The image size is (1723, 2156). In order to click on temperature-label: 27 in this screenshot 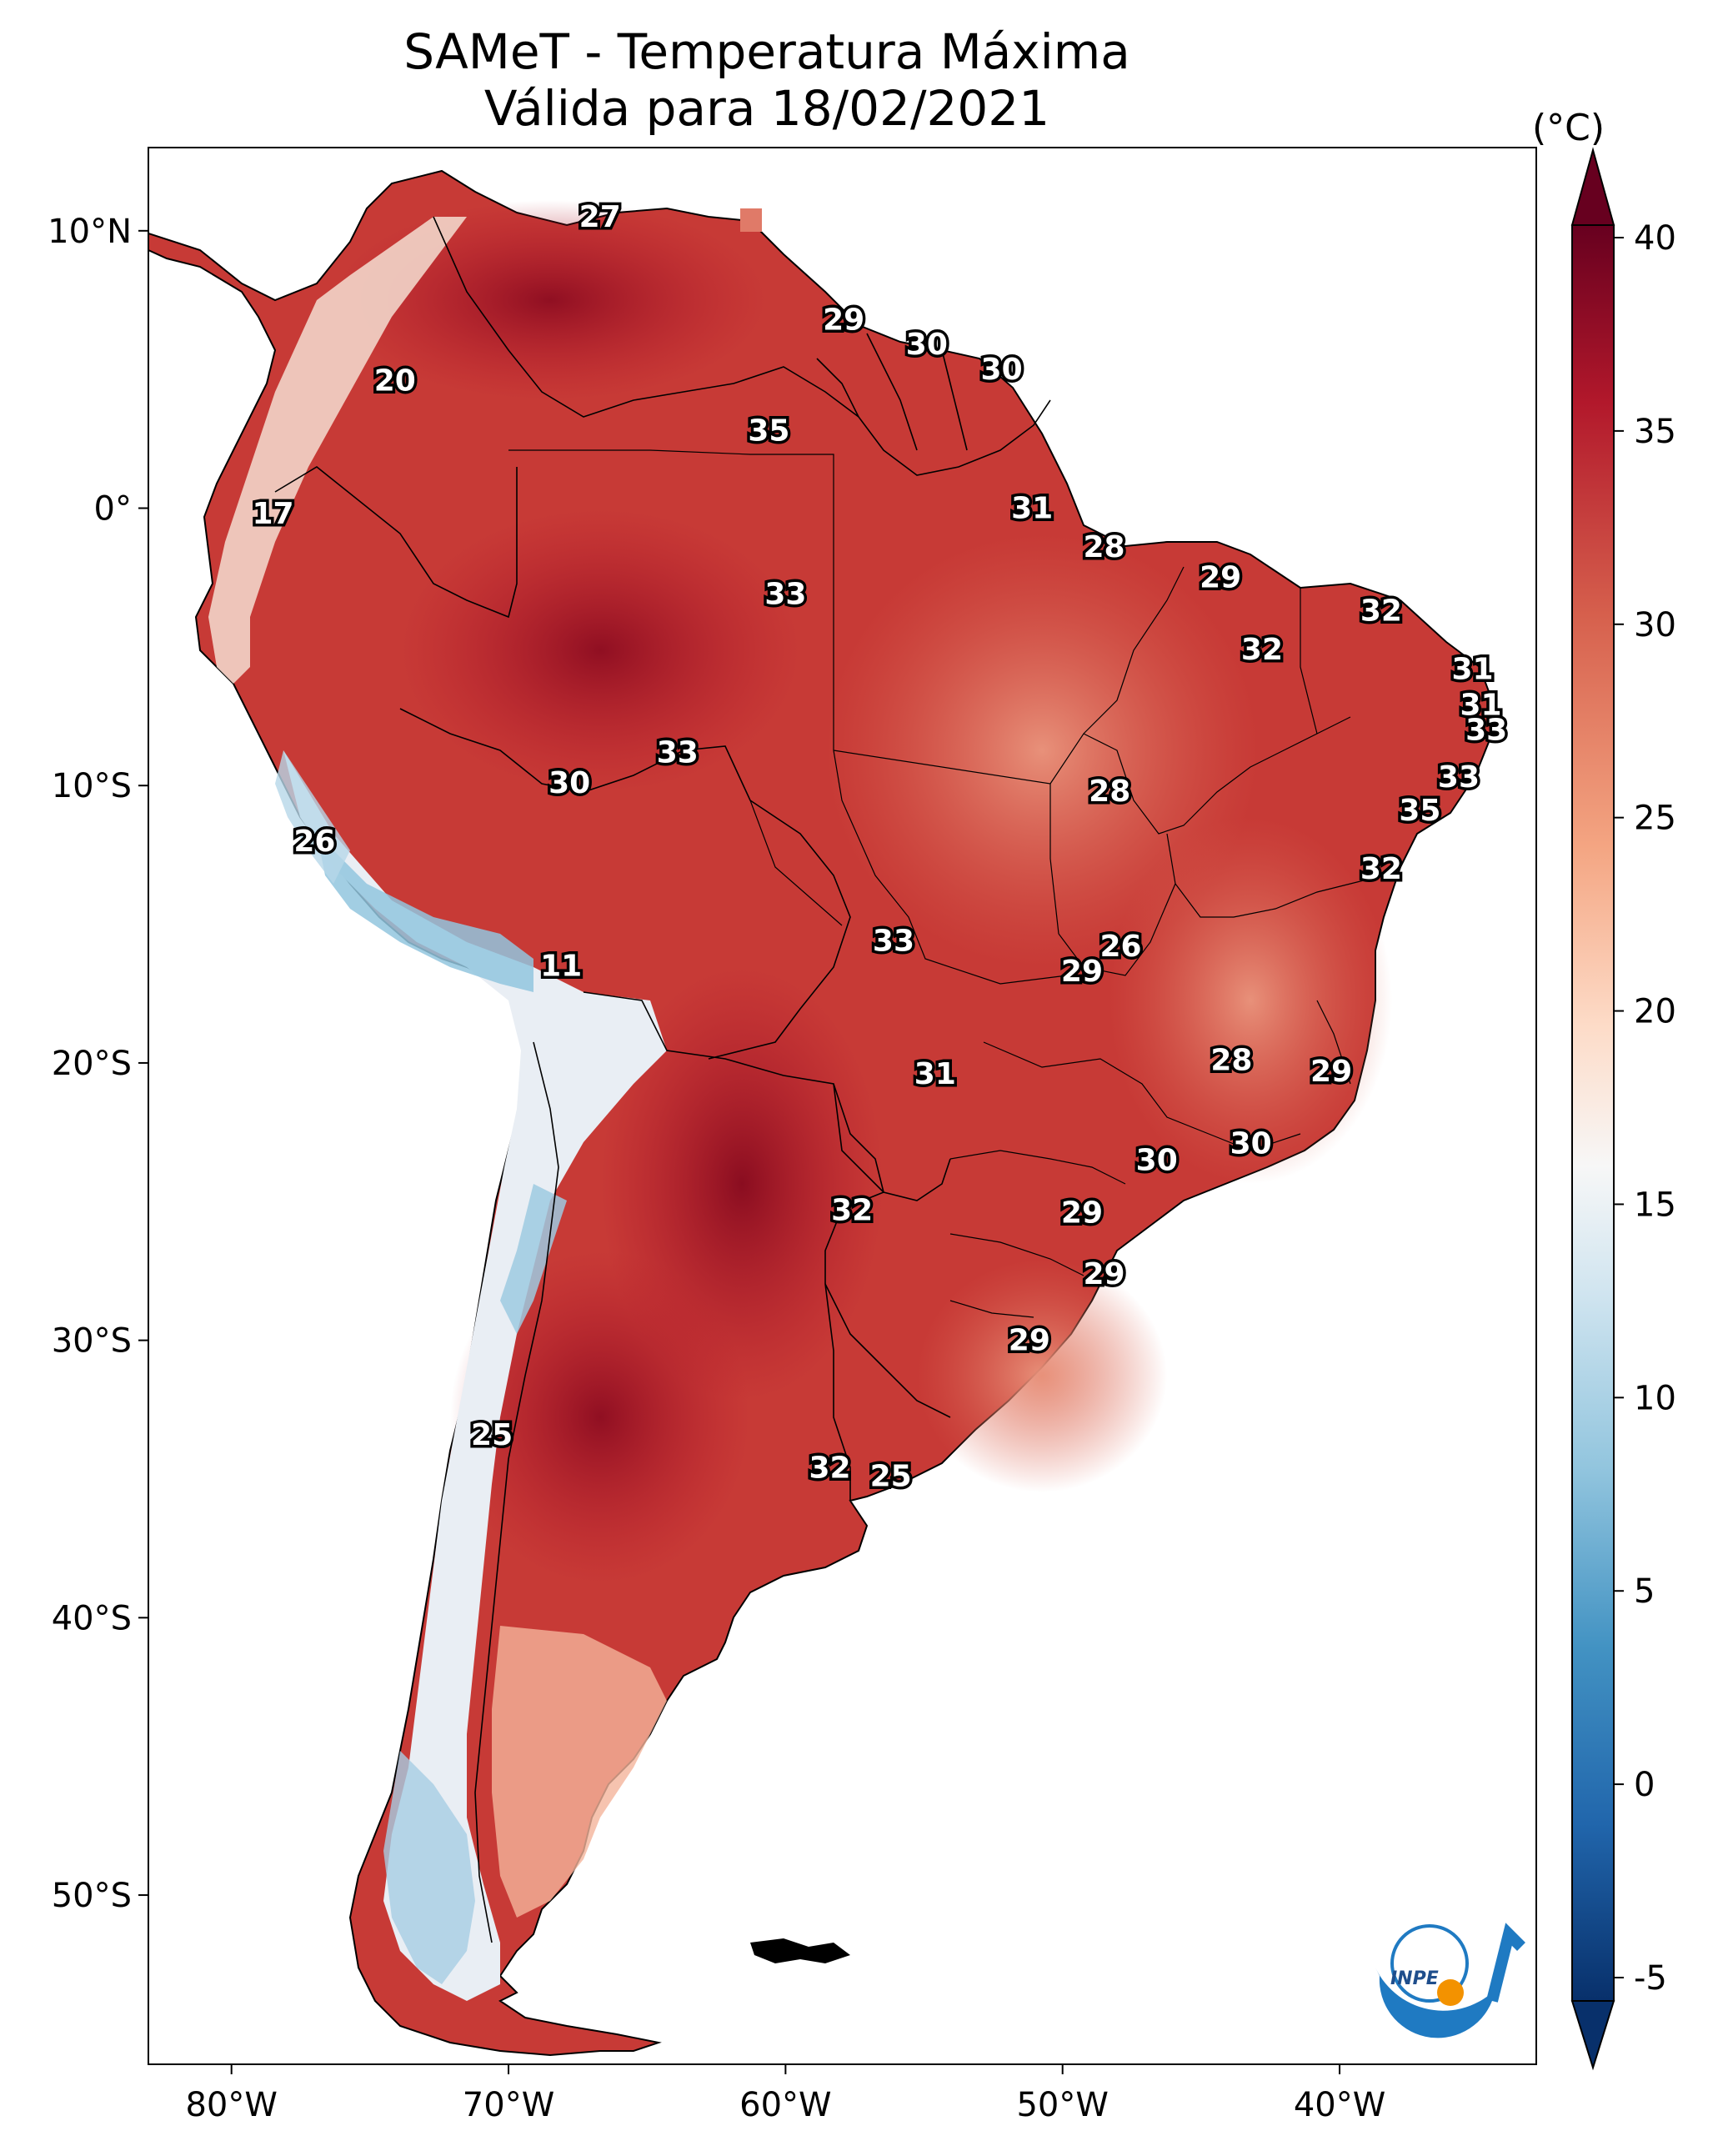, I will do `click(600, 217)`.